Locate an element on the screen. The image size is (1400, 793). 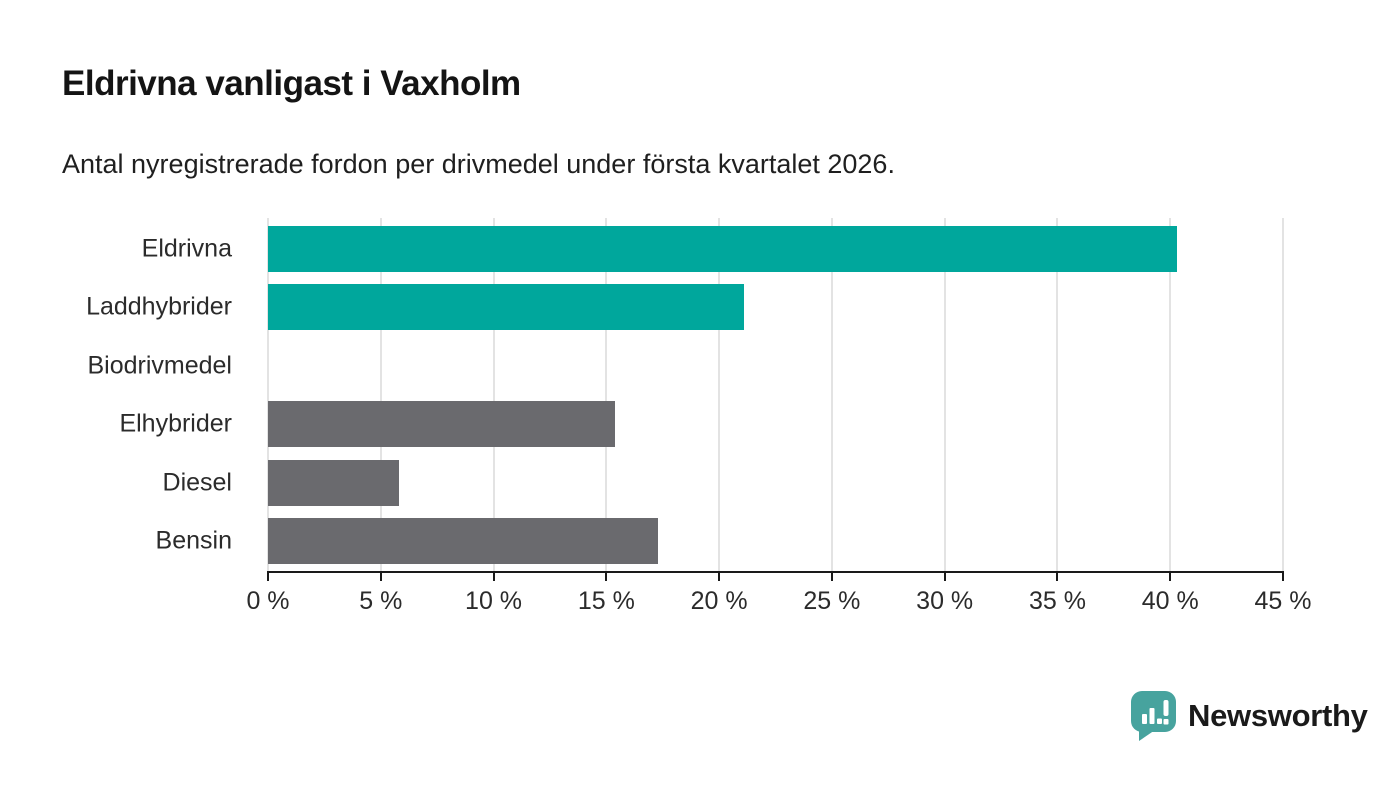
bar-bensin is located at coordinates (463, 541).